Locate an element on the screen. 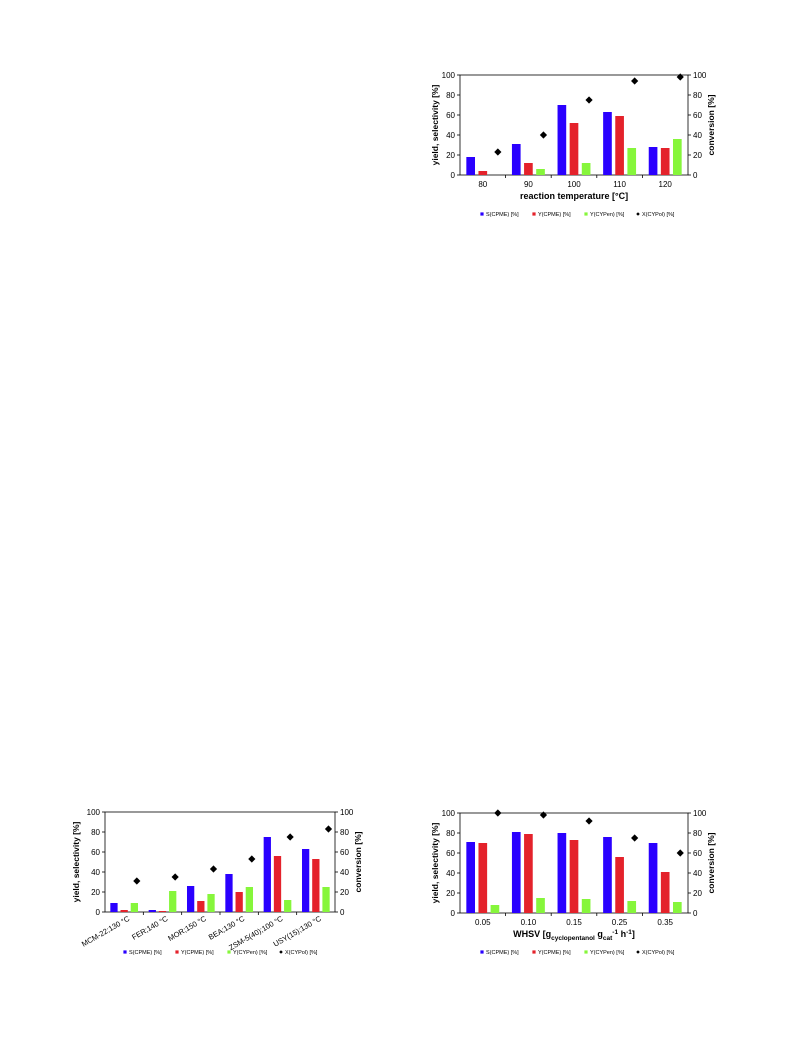  x-axis-label: WHSV [gcyclopentanol gcat-1 h-1] is located at coordinates (574, 935).